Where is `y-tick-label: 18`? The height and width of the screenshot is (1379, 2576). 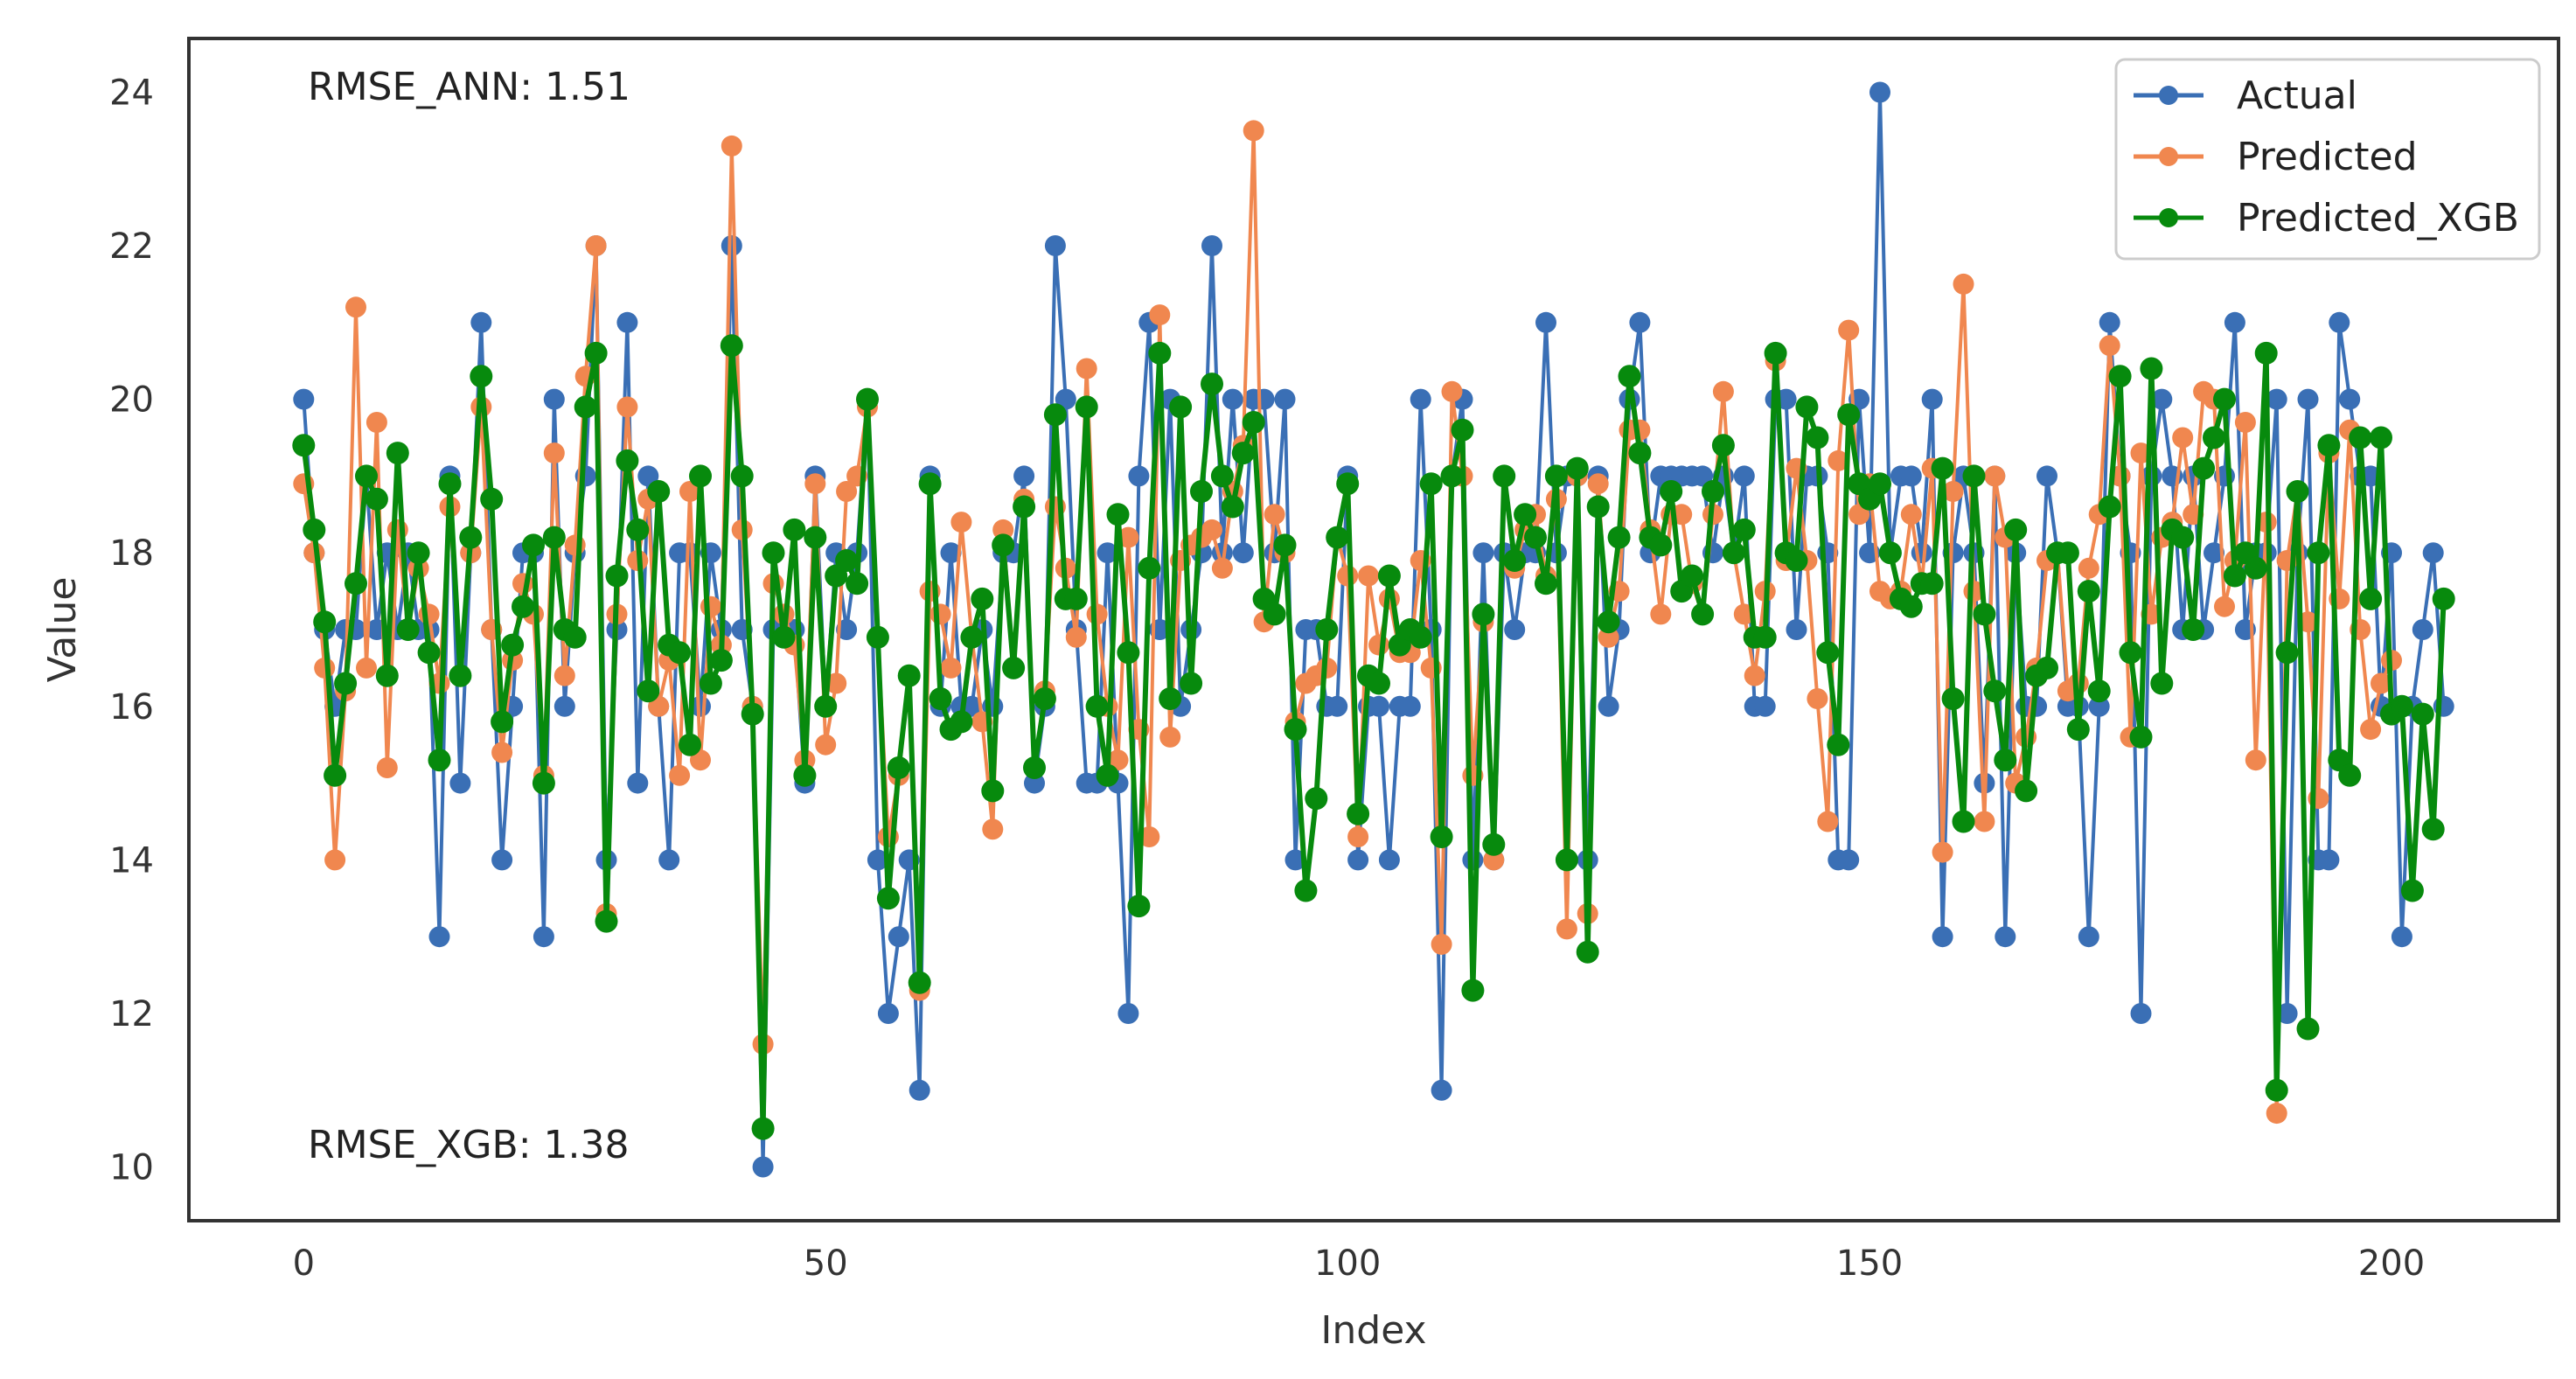
y-tick-label: 18 is located at coordinates (131, 553).